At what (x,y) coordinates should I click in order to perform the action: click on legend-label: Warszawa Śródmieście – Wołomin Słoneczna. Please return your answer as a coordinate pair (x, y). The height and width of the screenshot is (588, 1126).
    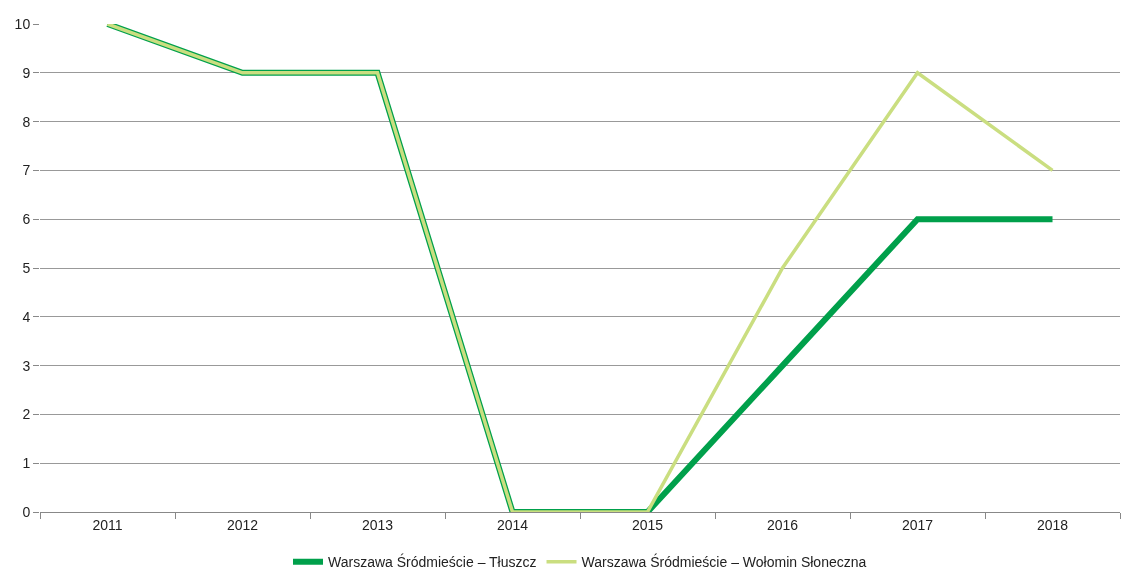
    Looking at the image, I should click on (724, 562).